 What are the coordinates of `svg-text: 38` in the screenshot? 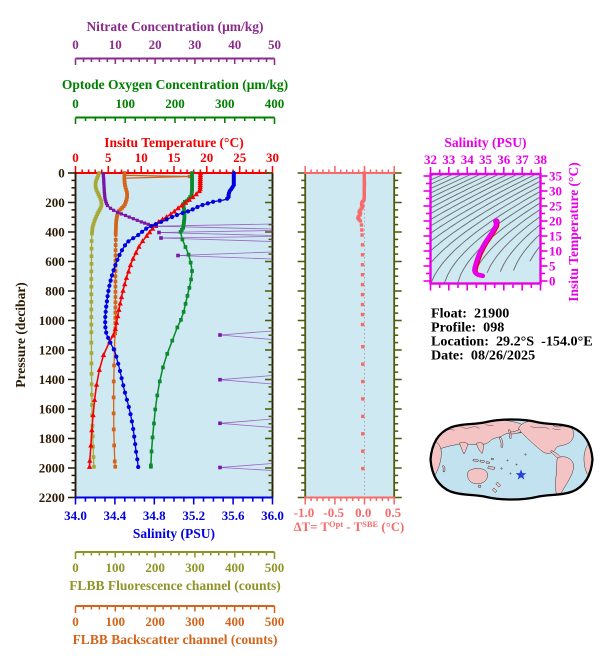 It's located at (541, 159).